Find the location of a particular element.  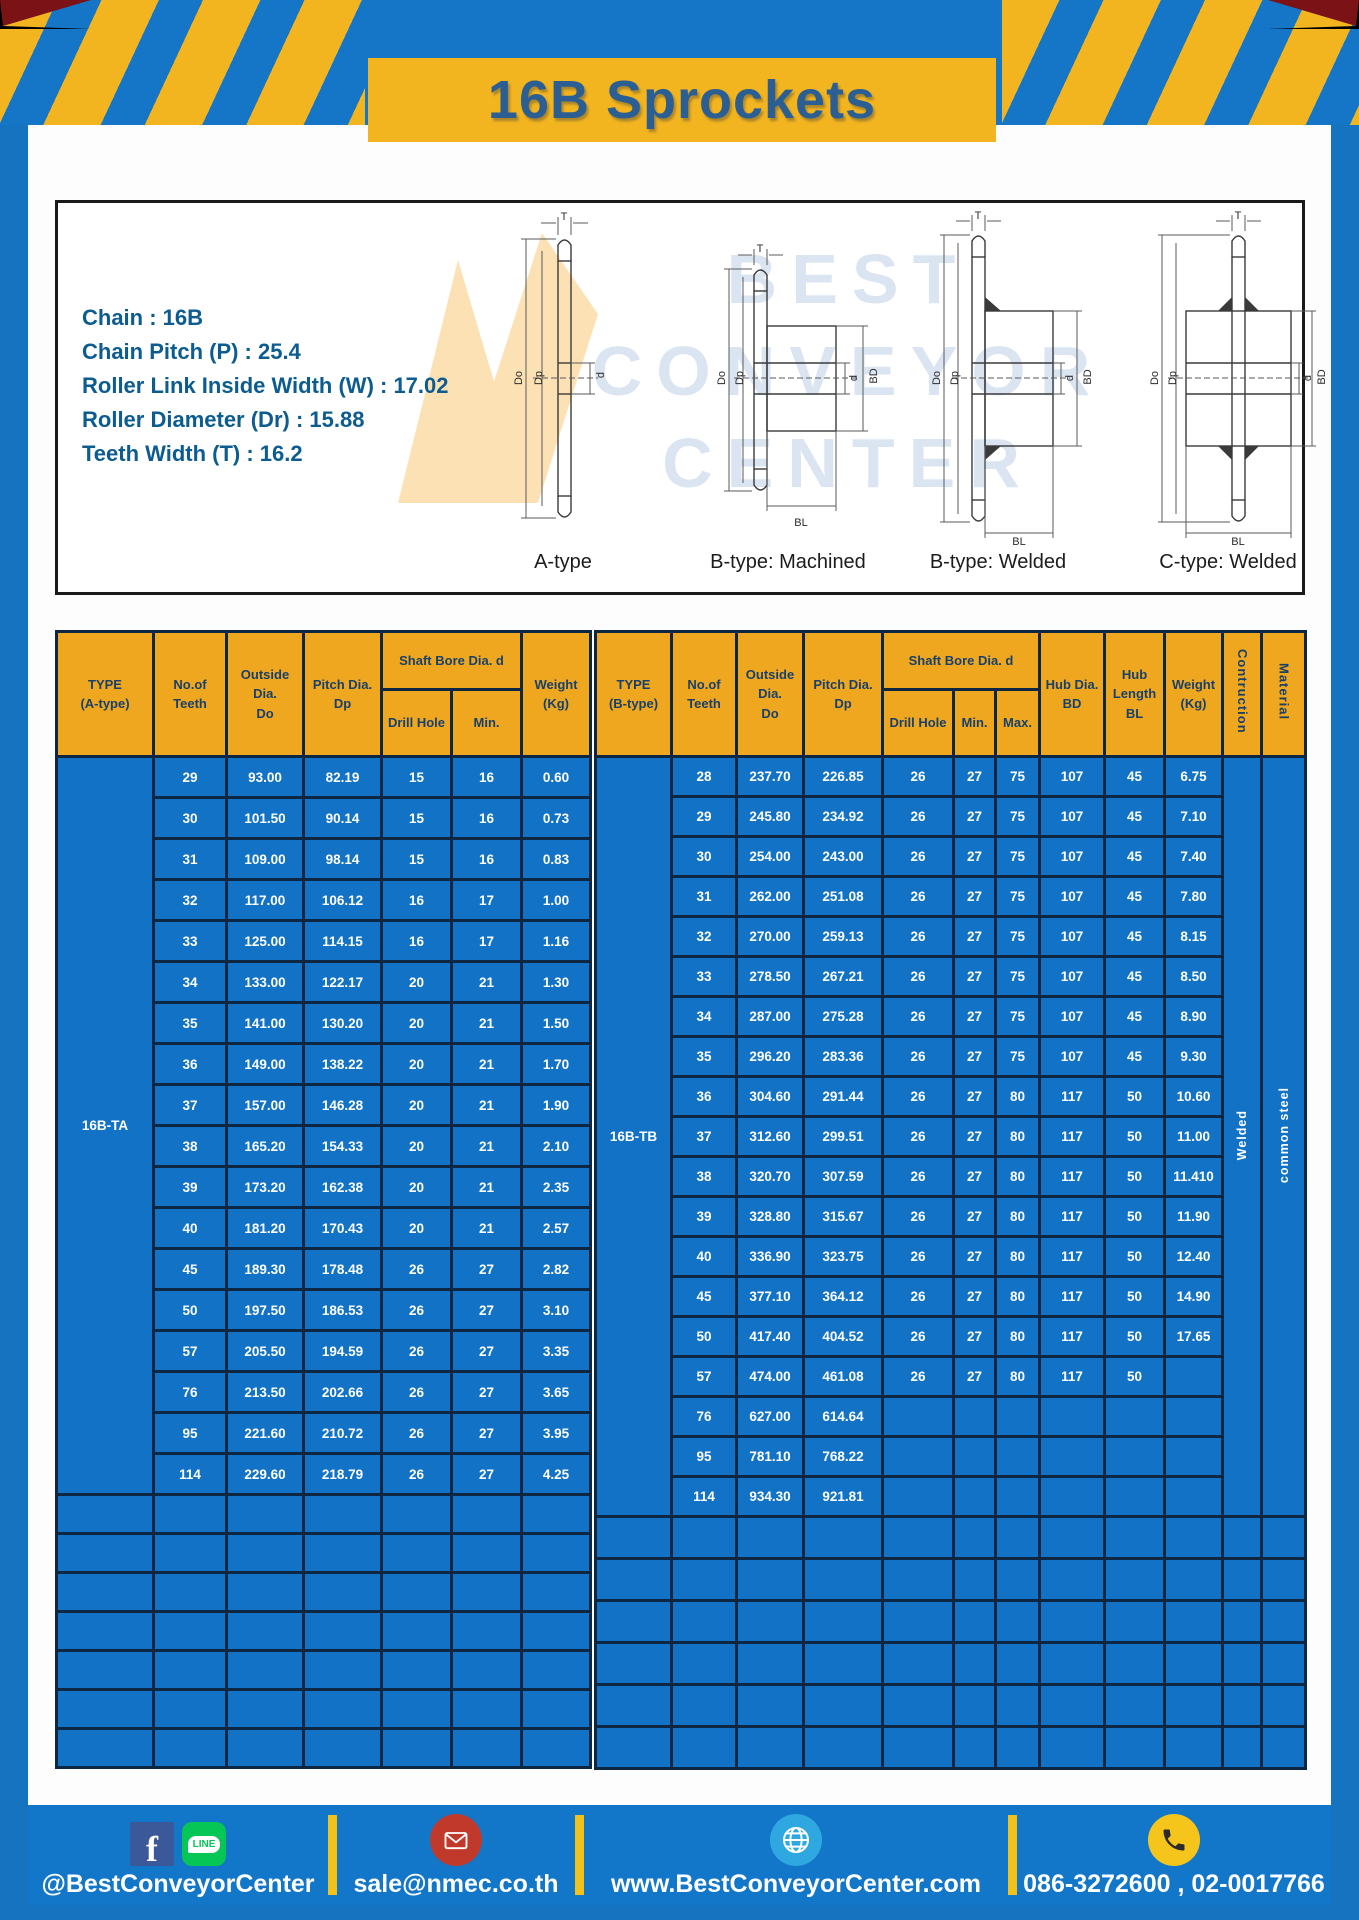

table-cell: 0.73 is located at coordinates (556, 818).